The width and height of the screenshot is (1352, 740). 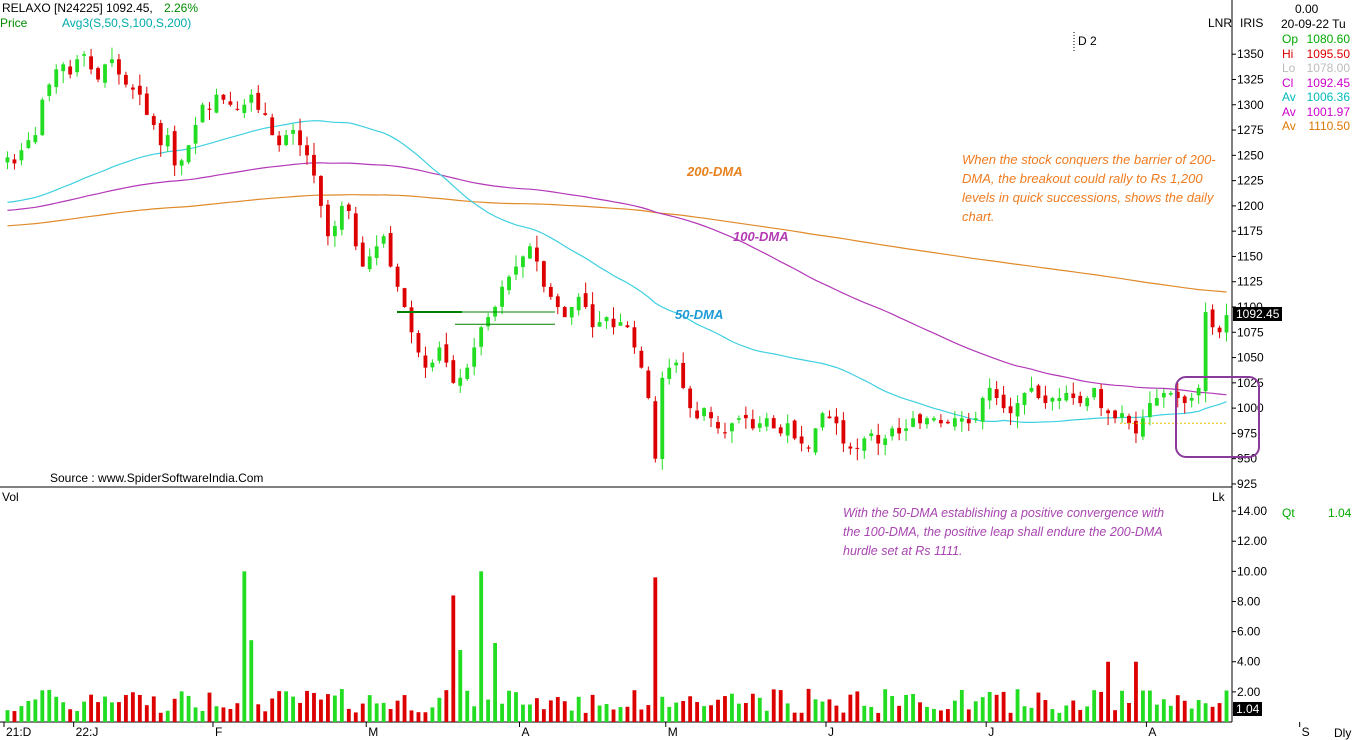 I want to click on ohlc-key: Av, so click(x=1289, y=97).